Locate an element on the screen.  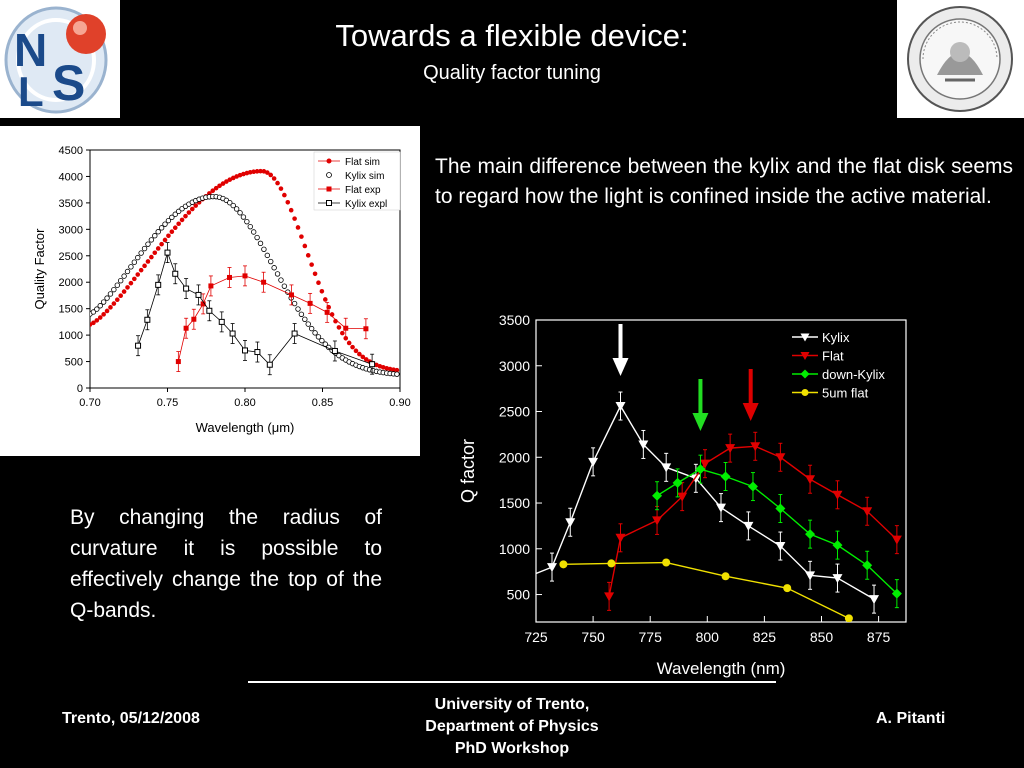
x-tick-label: 0.75 is located at coordinates (167, 403).